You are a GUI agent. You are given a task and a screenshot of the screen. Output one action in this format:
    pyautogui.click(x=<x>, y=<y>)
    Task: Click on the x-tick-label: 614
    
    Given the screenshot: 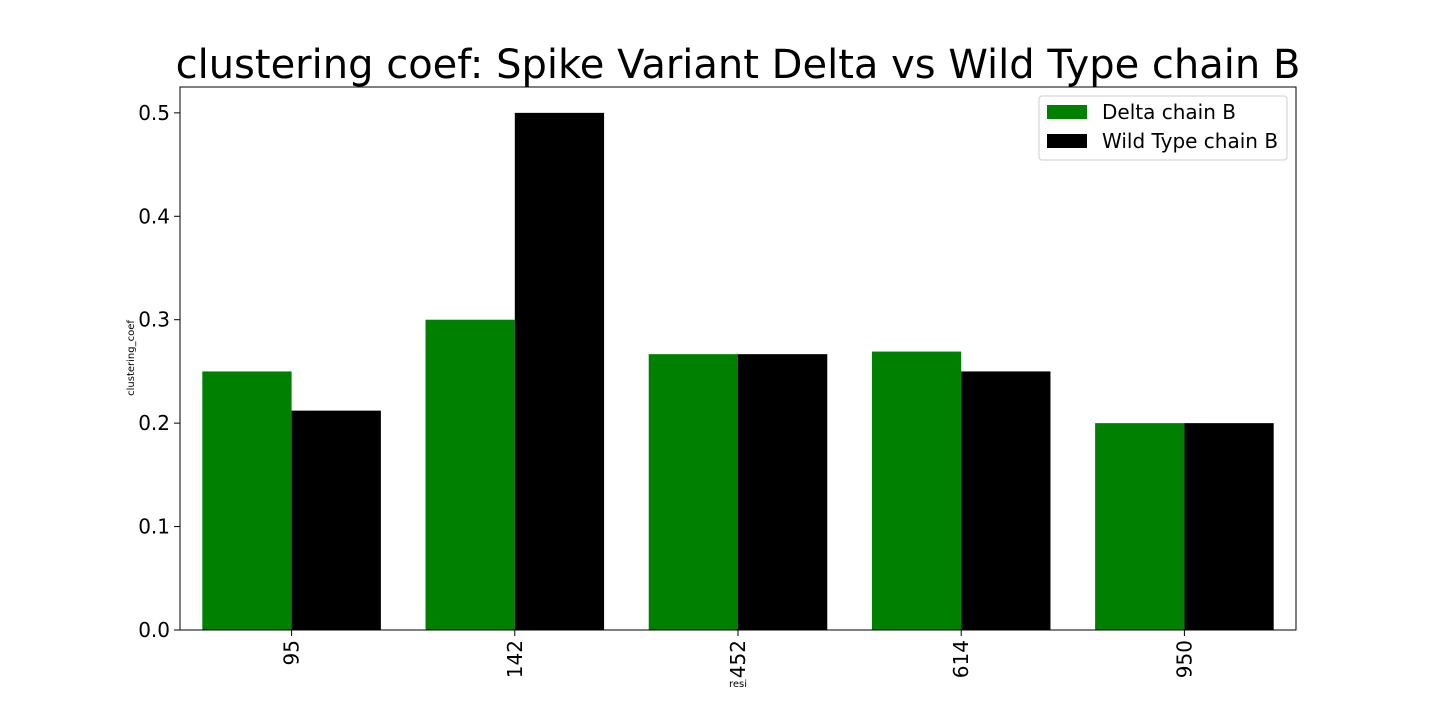 What is the action you would take?
    pyautogui.click(x=961, y=659)
    